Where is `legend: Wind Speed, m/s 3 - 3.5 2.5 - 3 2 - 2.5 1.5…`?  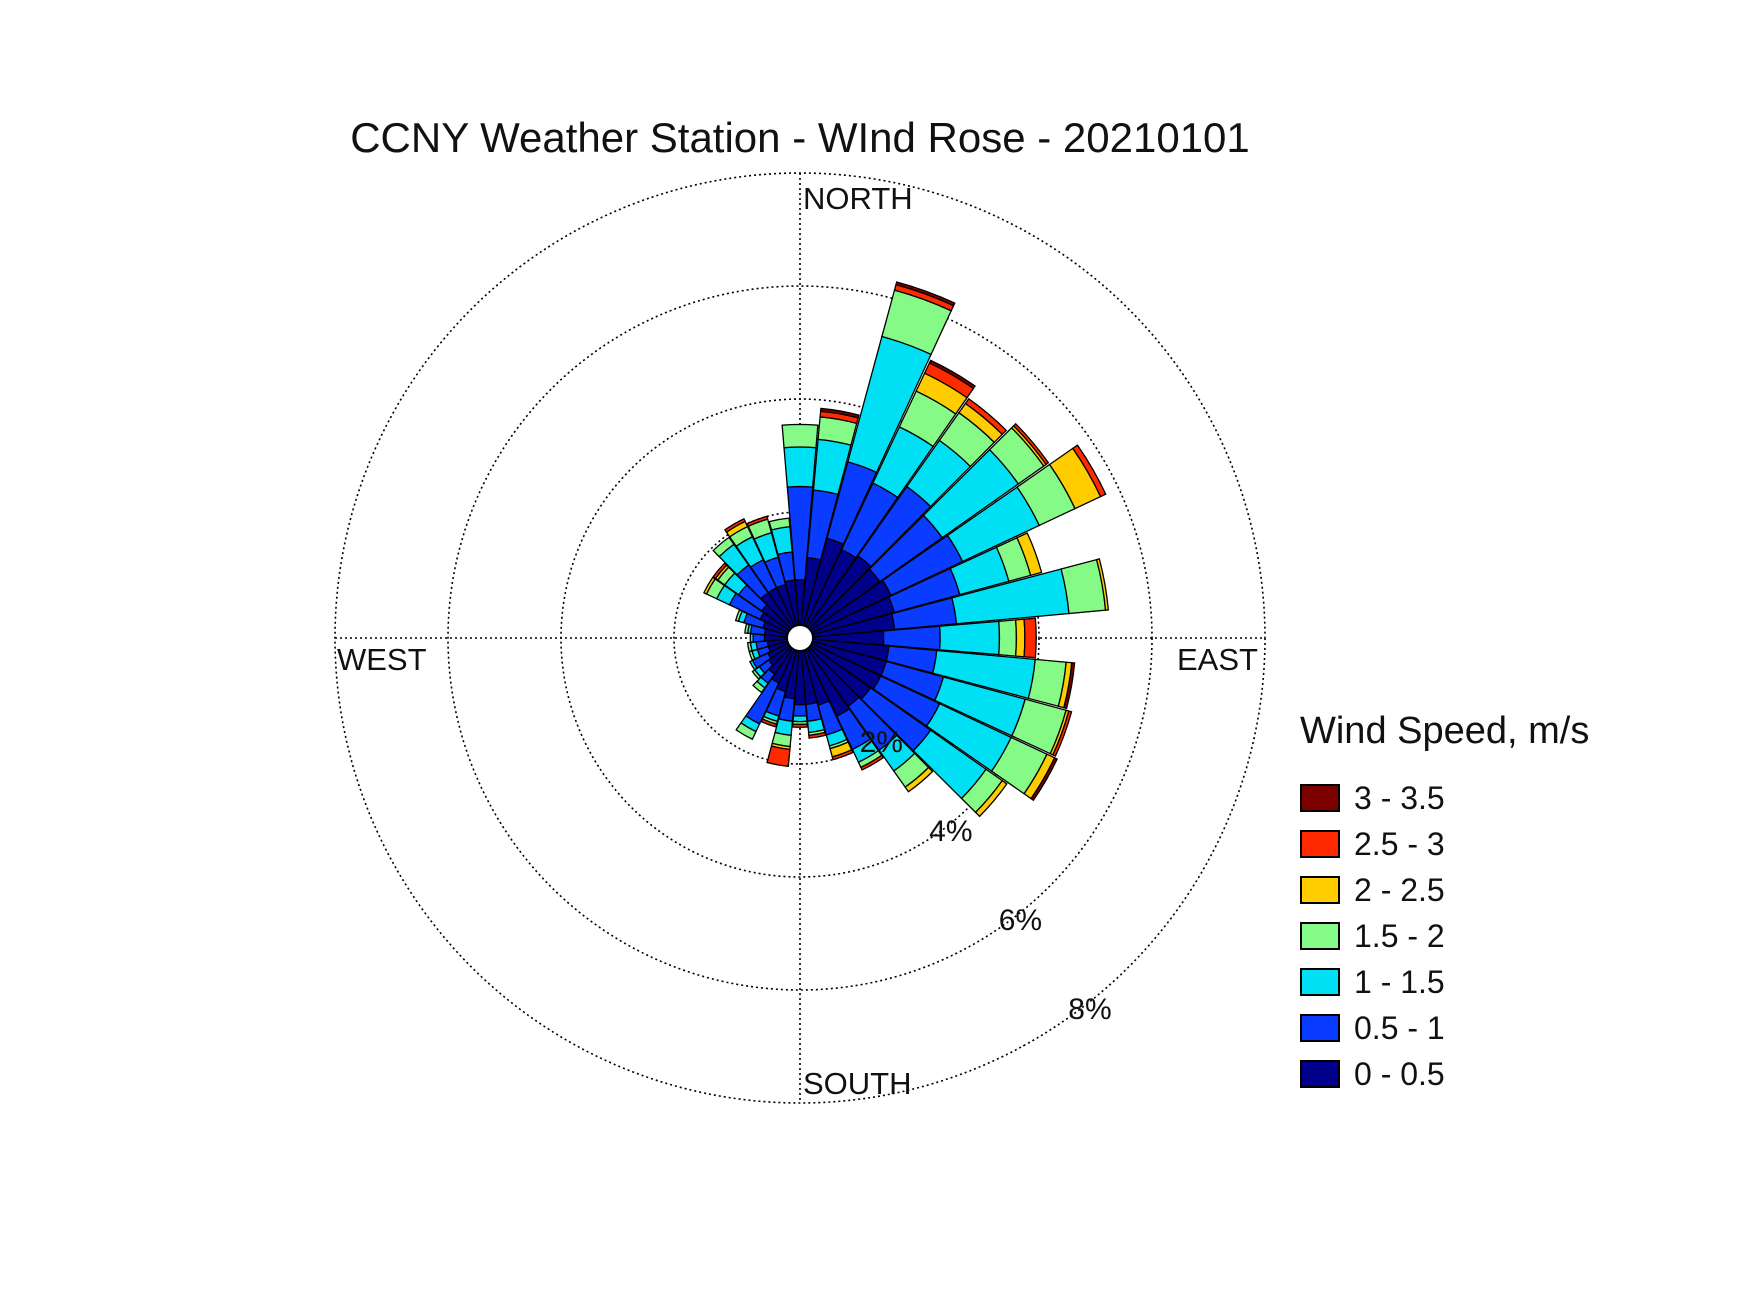 legend: Wind Speed, m/s 3 - 3.5 2.5 - 3 2 - 2.5 1.5… is located at coordinates (1444, 903).